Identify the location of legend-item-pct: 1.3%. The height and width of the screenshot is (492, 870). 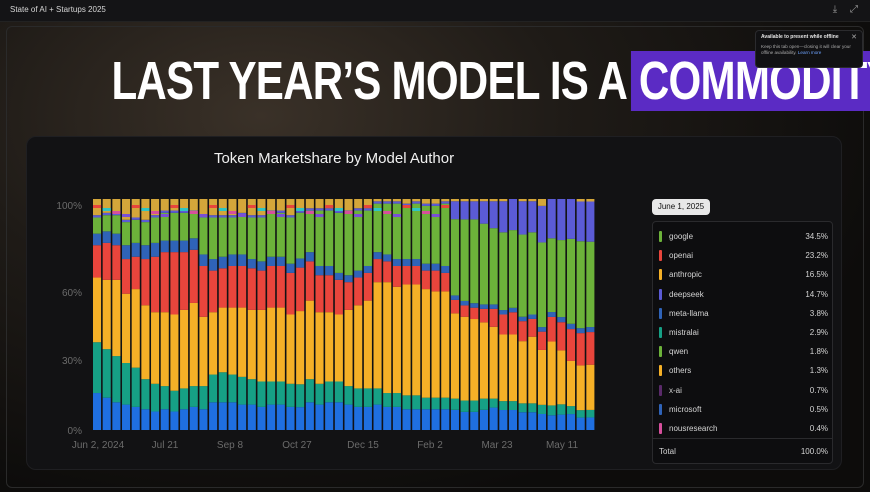
(818, 371).